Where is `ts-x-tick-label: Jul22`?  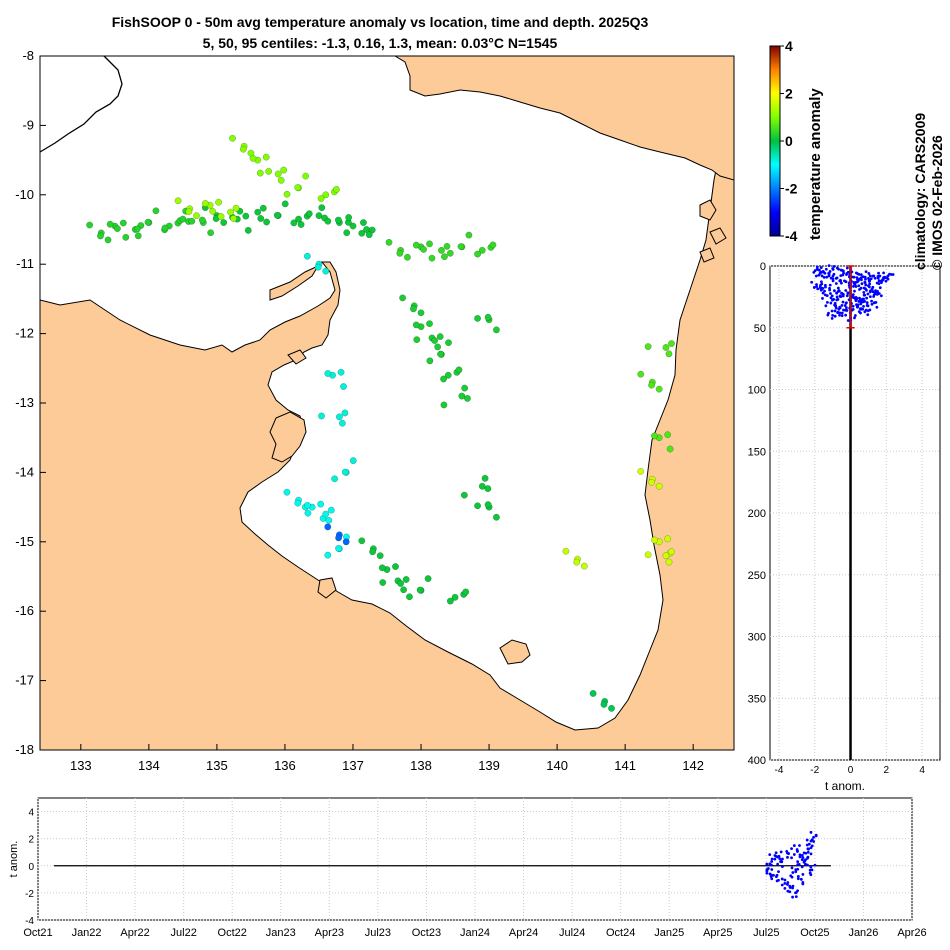 ts-x-tick-label: Jul22 is located at coordinates (184, 933).